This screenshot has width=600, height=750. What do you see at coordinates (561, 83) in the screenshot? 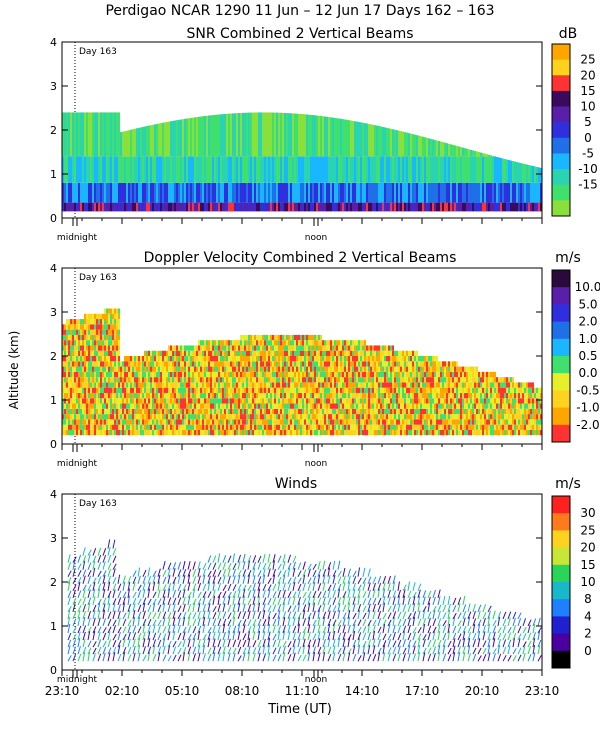
I see `colorbar-swatch` at bounding box center [561, 83].